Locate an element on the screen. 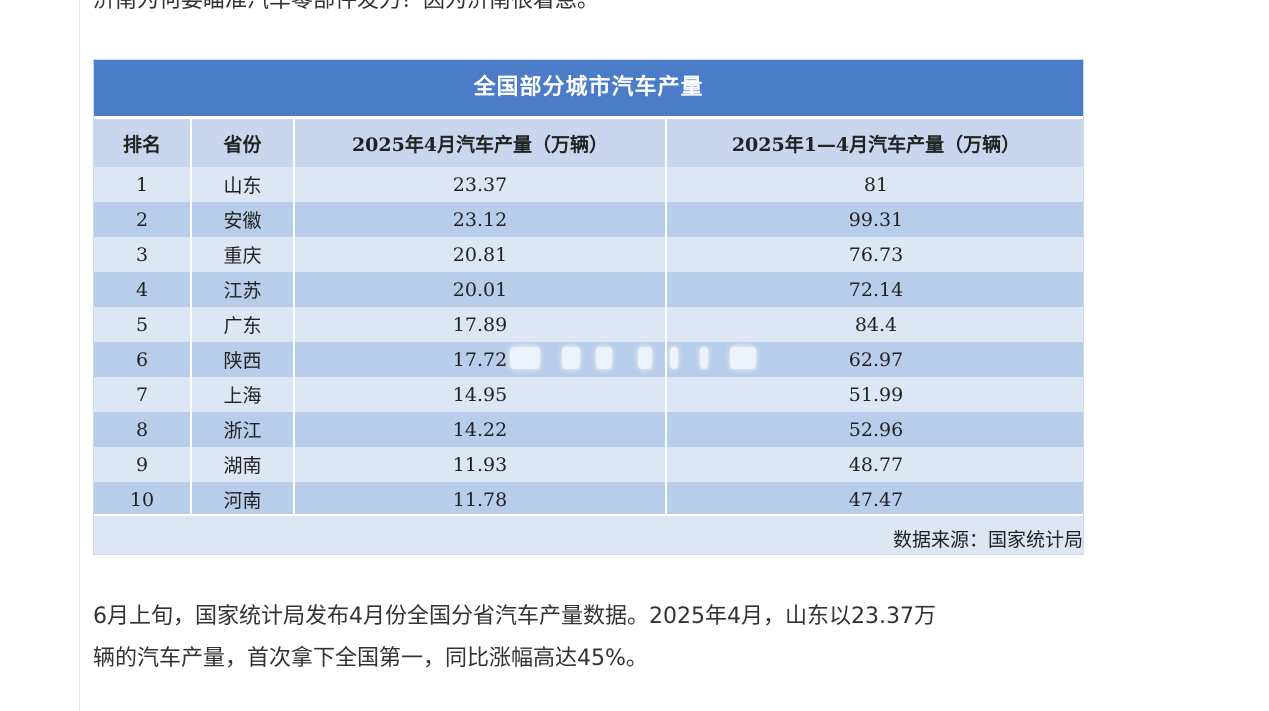 Image resolution: width=1269 pixels, height=711 pixels. article-top-text: 济南为何要瞄准汽车零部件发力？因为济南很着急。 is located at coordinates (346, 6).